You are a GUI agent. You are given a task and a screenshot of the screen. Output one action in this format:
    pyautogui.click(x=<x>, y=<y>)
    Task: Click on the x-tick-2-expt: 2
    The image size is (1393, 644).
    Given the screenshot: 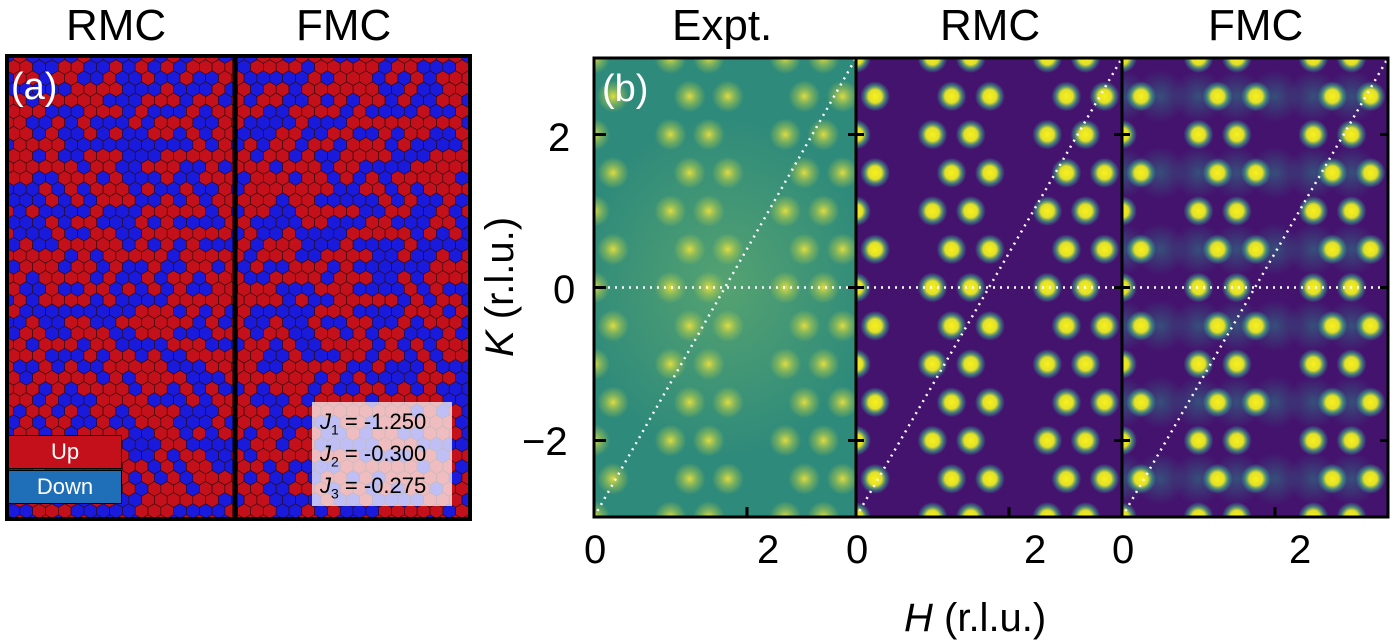 What is the action you would take?
    pyautogui.click(x=768, y=550)
    